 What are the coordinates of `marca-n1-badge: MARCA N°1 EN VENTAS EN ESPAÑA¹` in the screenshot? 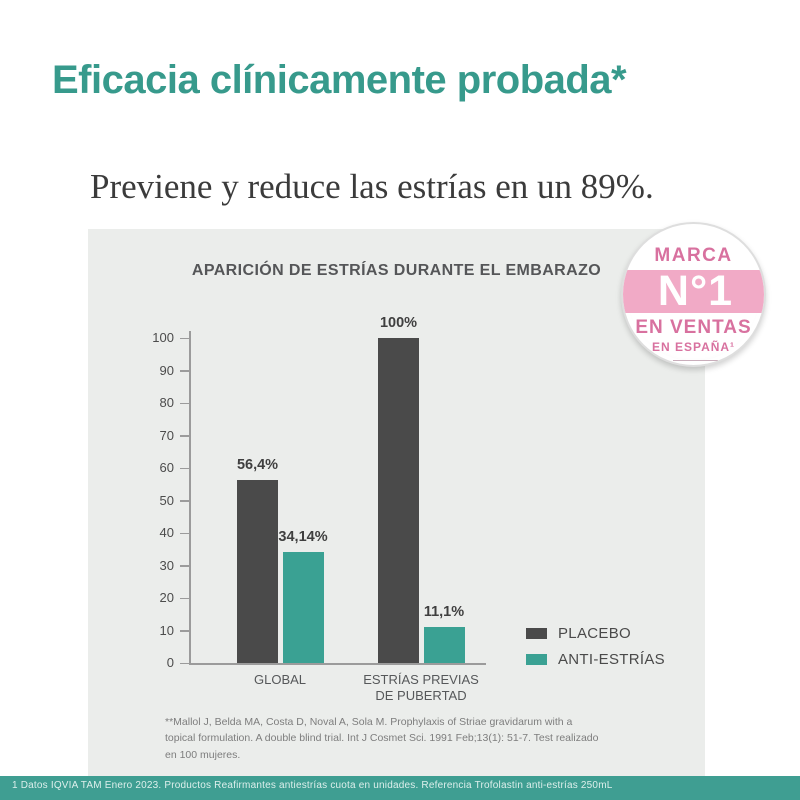 It's located at (693, 294).